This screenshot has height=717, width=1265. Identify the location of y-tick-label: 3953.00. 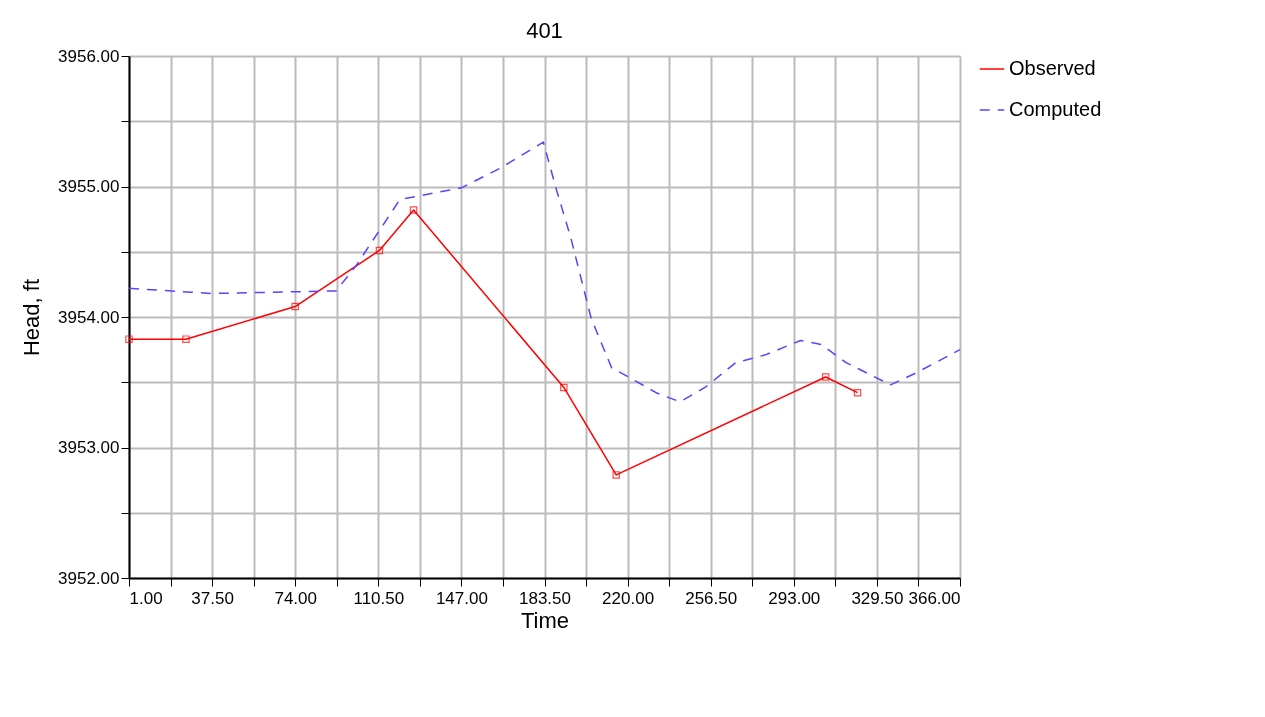
(89, 447).